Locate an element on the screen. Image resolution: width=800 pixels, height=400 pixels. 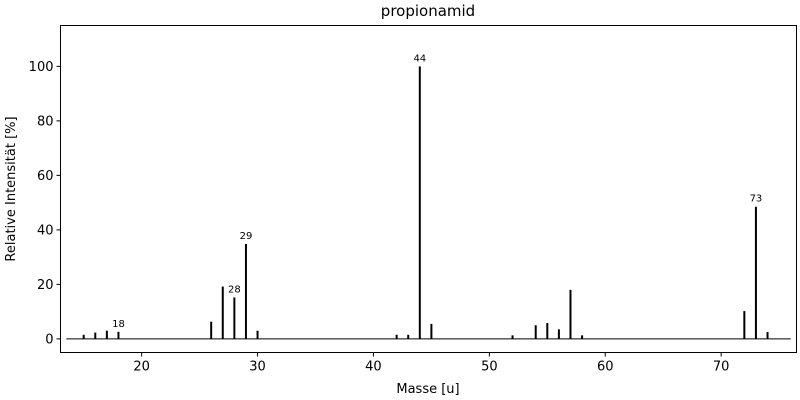
x-tick-label: 70 is located at coordinates (721, 367).